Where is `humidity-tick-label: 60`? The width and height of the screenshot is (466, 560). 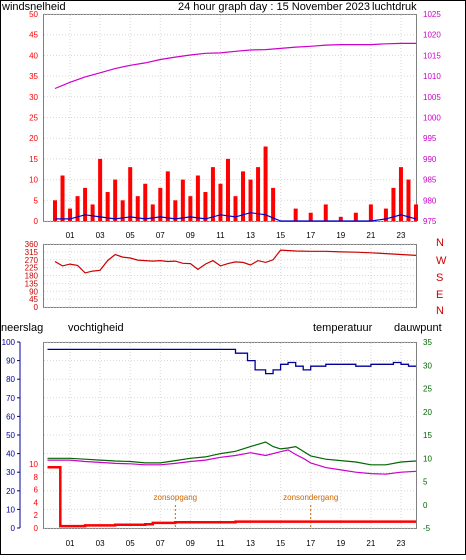
humidity-tick-label: 60 is located at coordinates (10, 416).